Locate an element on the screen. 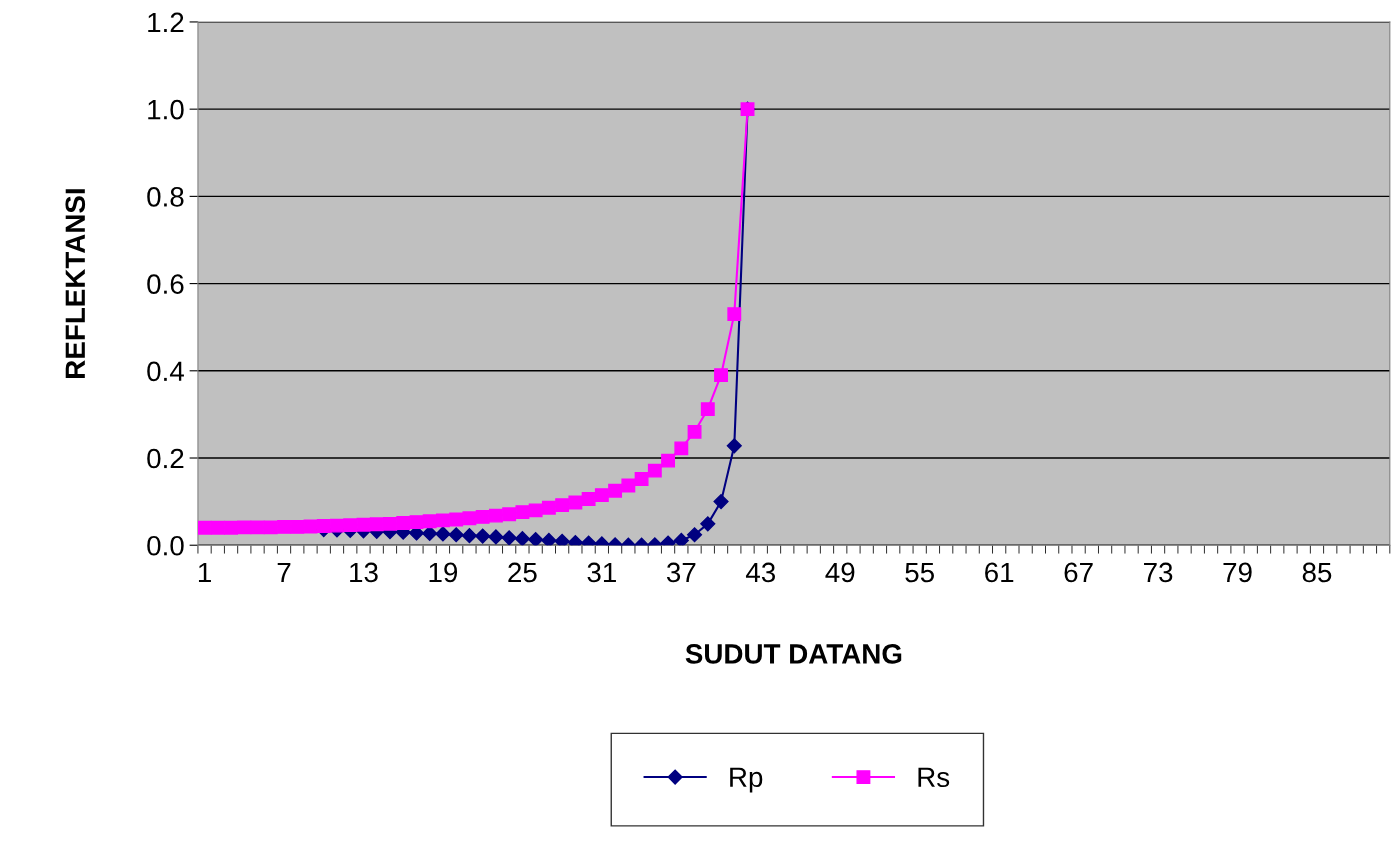  y-tick-label: 0.6 is located at coordinates (165, 284).